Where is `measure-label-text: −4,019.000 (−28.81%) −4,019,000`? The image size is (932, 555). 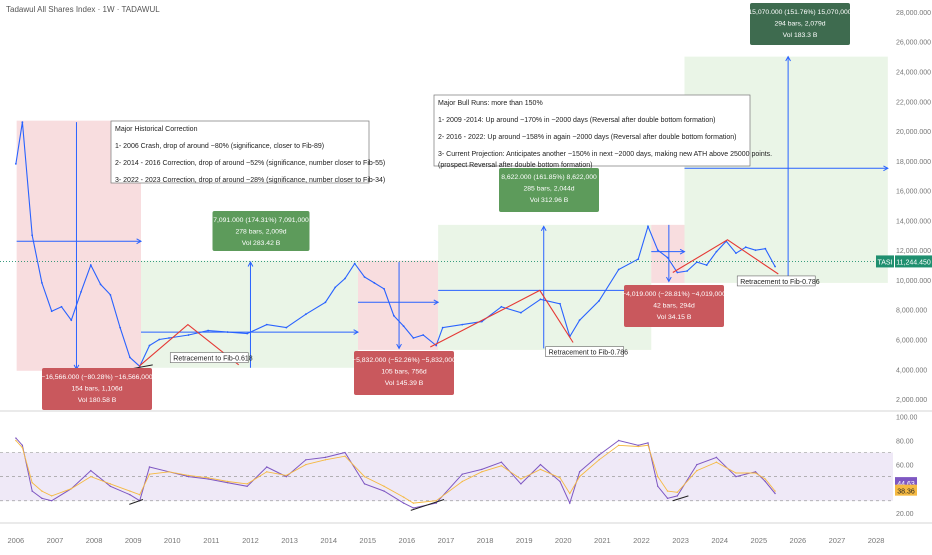 measure-label-text: −4,019.000 (−28.81%) −4,019,000 is located at coordinates (674, 294).